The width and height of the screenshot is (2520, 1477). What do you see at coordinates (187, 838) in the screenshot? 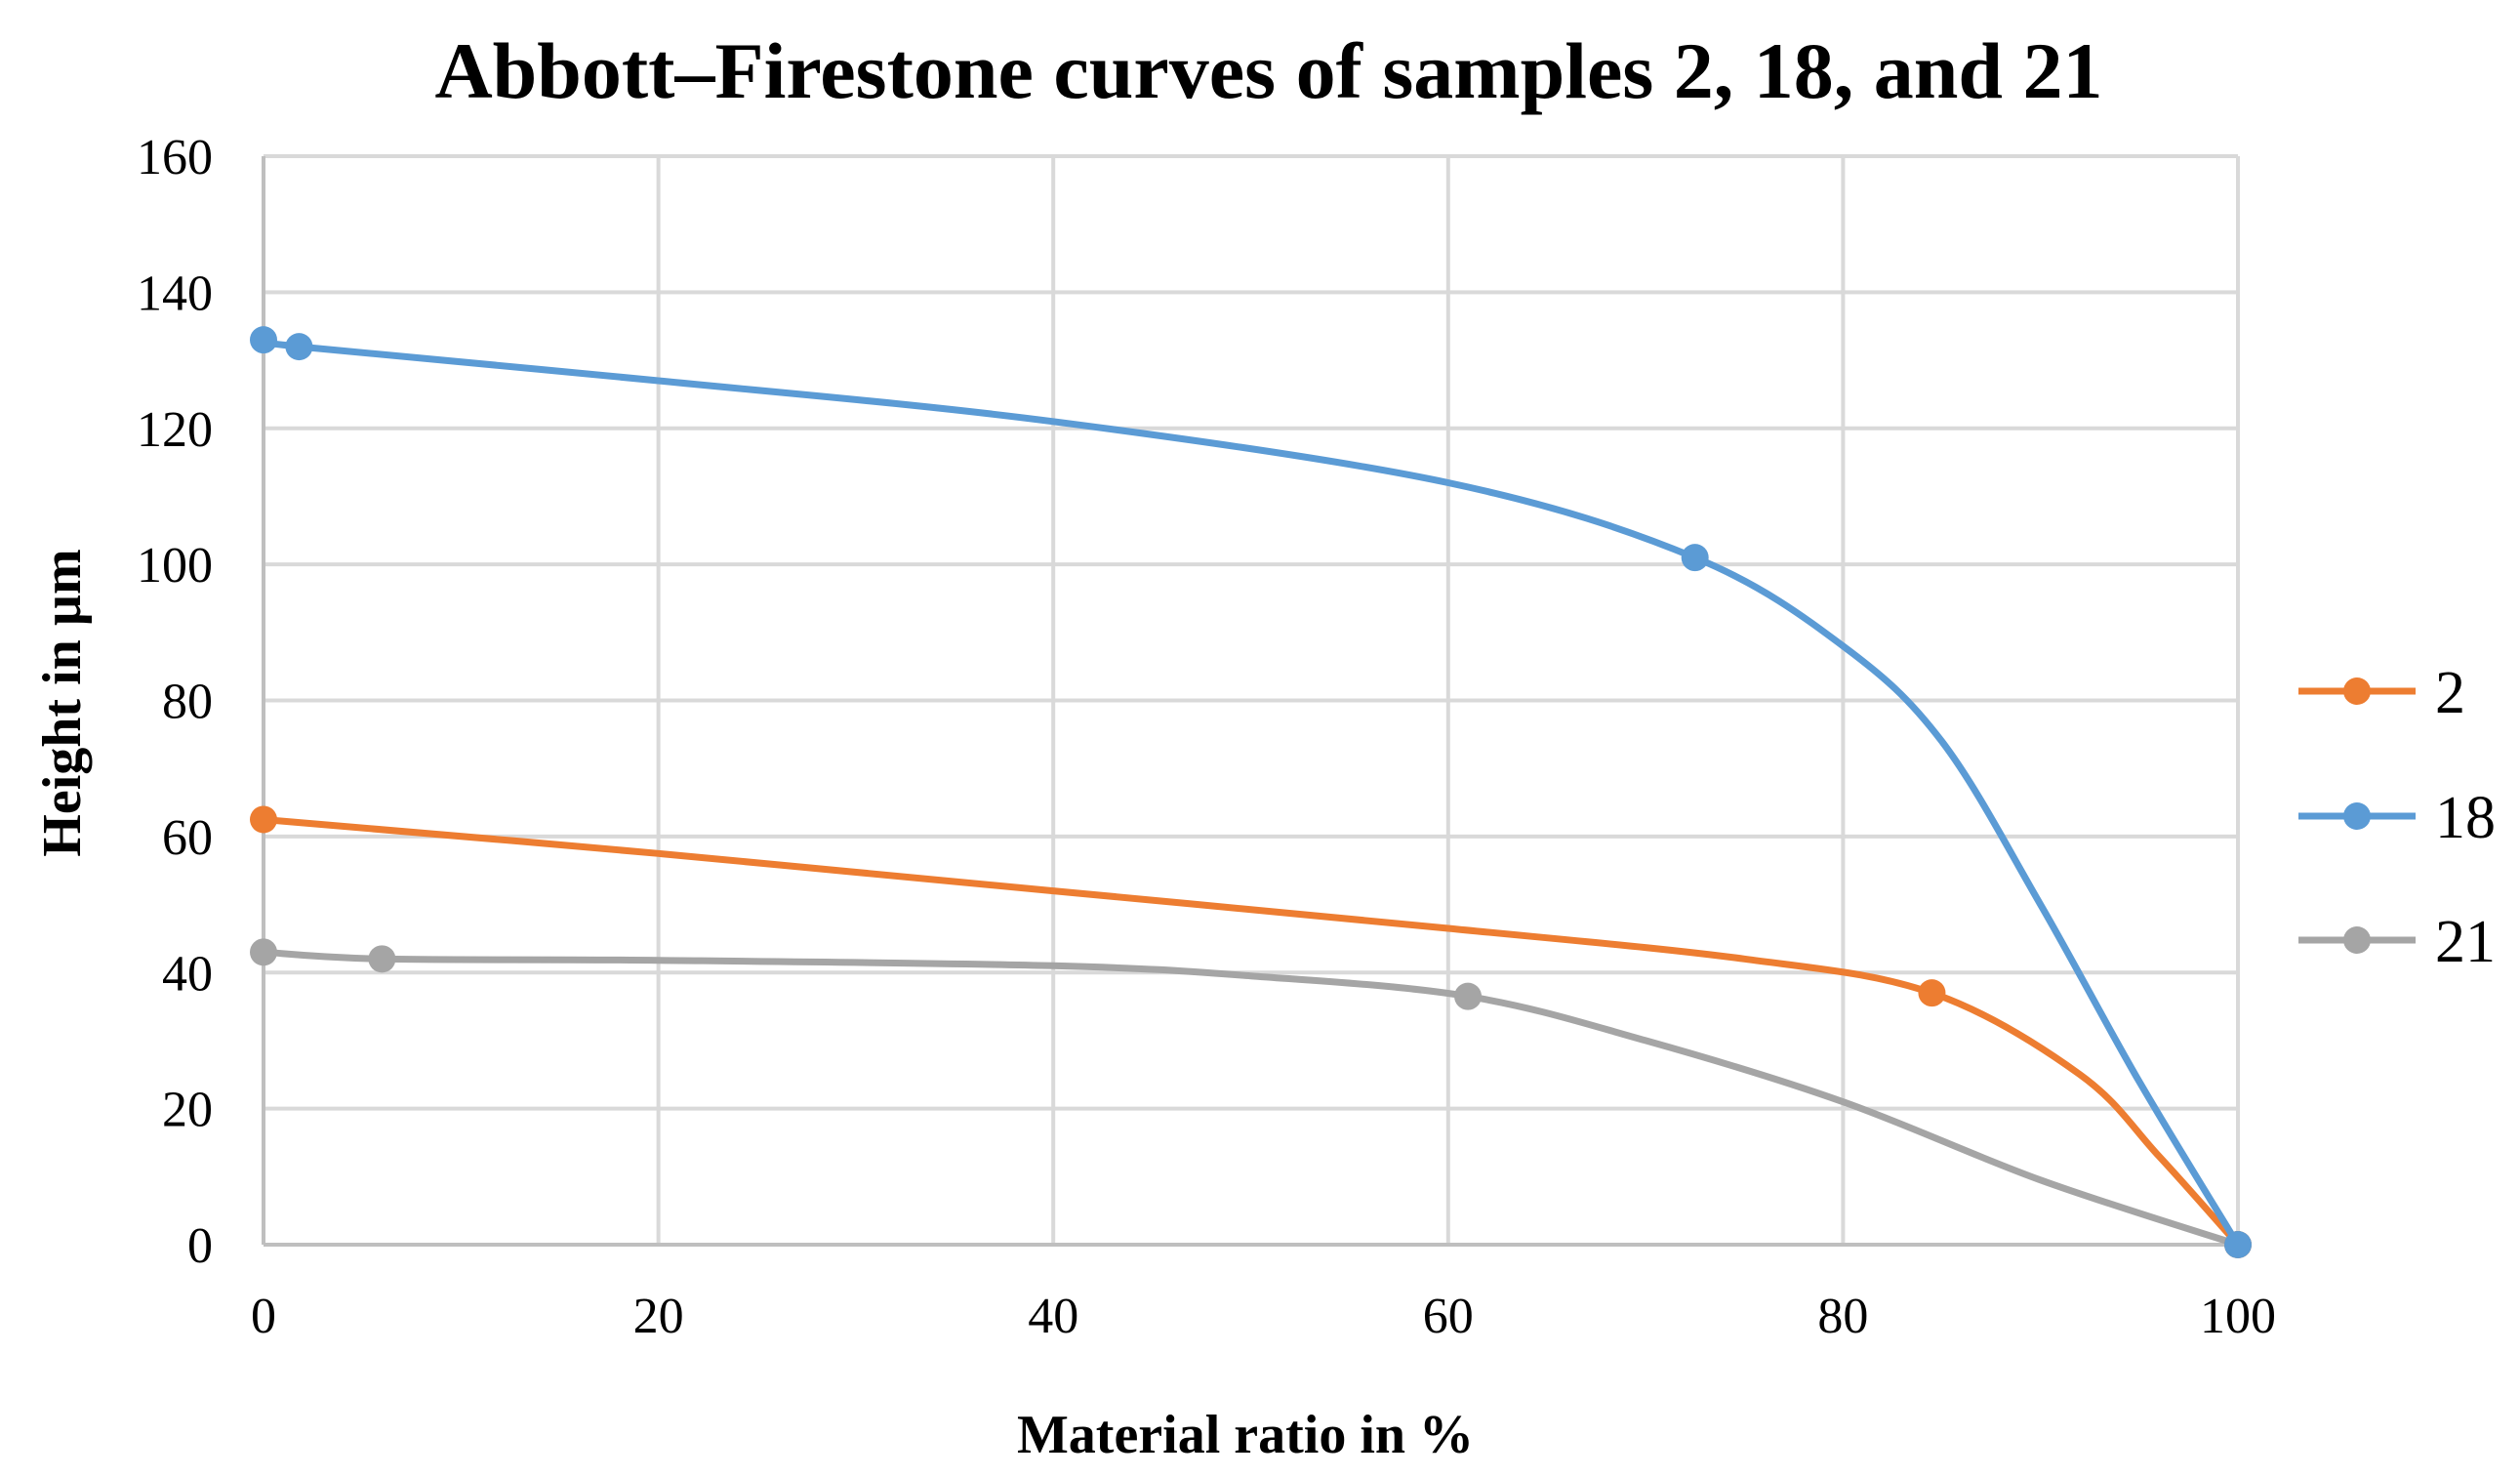
I see `y-tick-label: 60` at bounding box center [187, 838].